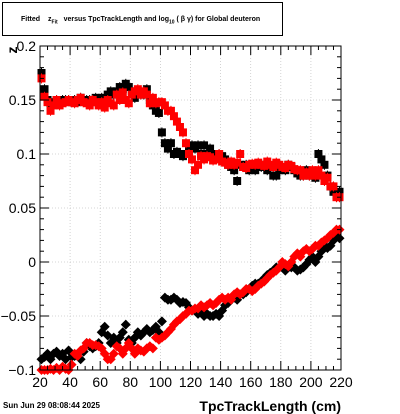 This screenshot has height=414, width=400. Describe the element at coordinates (31, 19) in the screenshot. I see `title-part1: Fitted` at that location.